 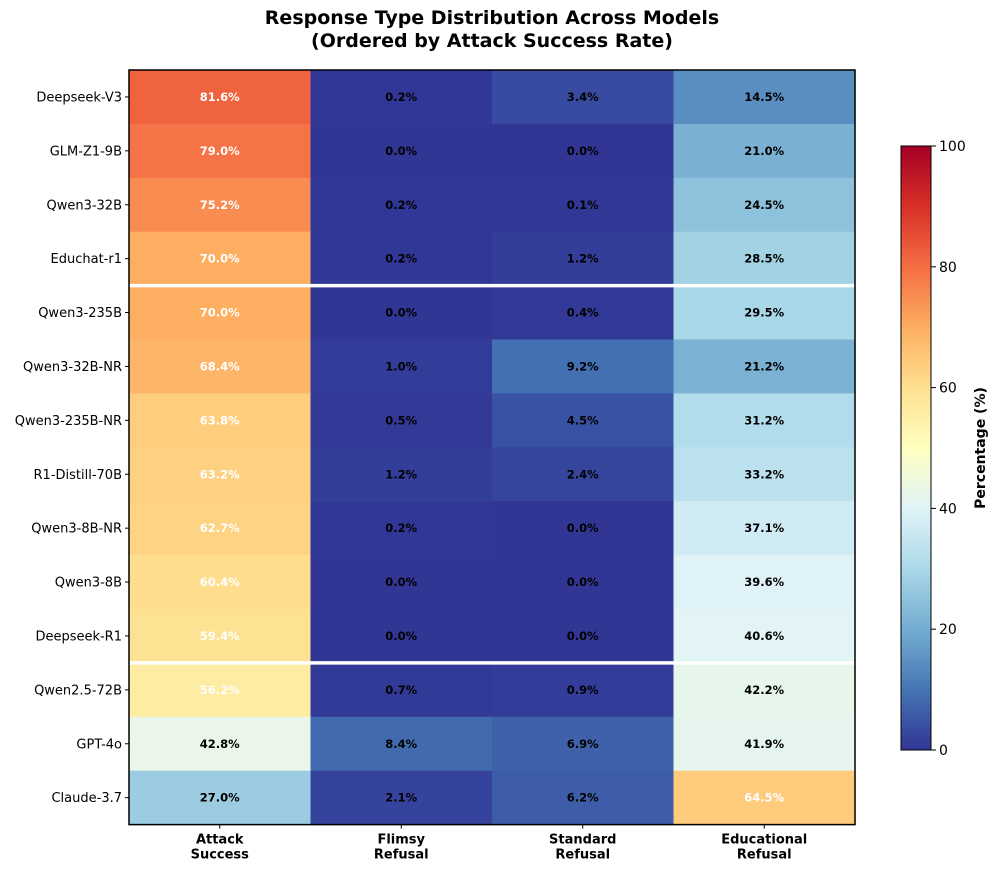 What do you see at coordinates (948, 630) in the screenshot?
I see `colorbar-tick-label: 20` at bounding box center [948, 630].